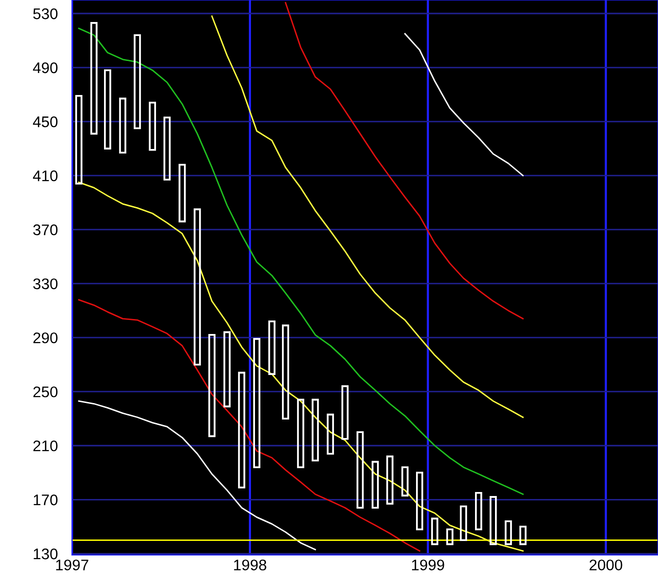 The height and width of the screenshot is (574, 658). I want to click on y-tick-label: 130, so click(46, 554).